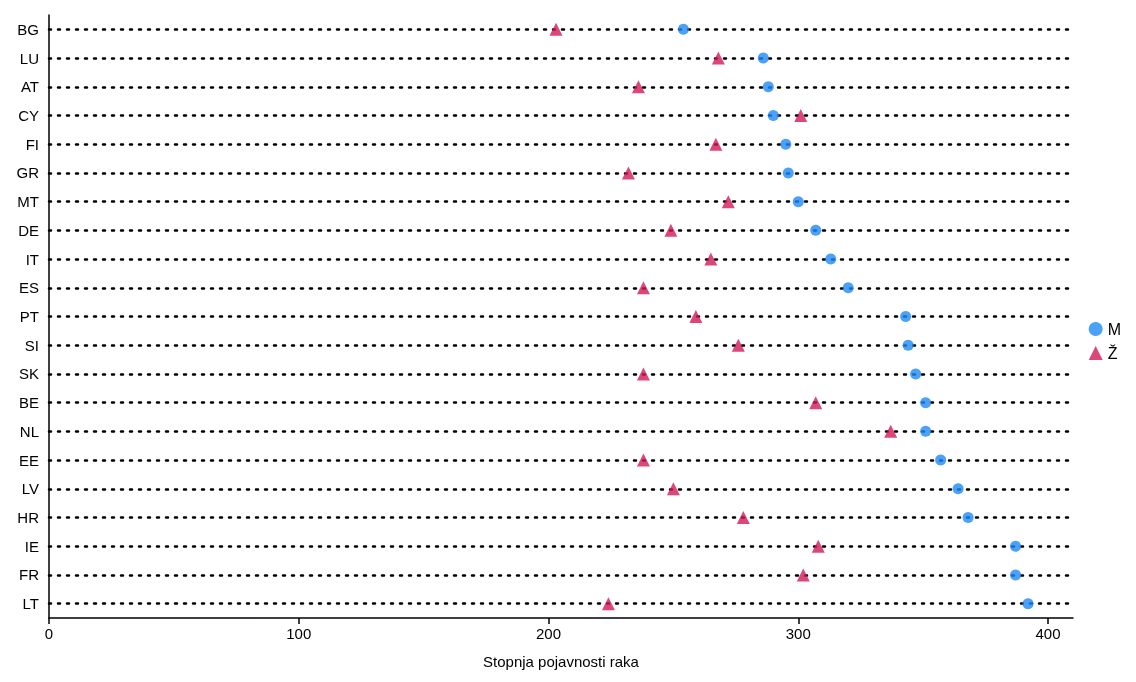  What do you see at coordinates (28, 29) in the screenshot?
I see `y-tick-label: BG` at bounding box center [28, 29].